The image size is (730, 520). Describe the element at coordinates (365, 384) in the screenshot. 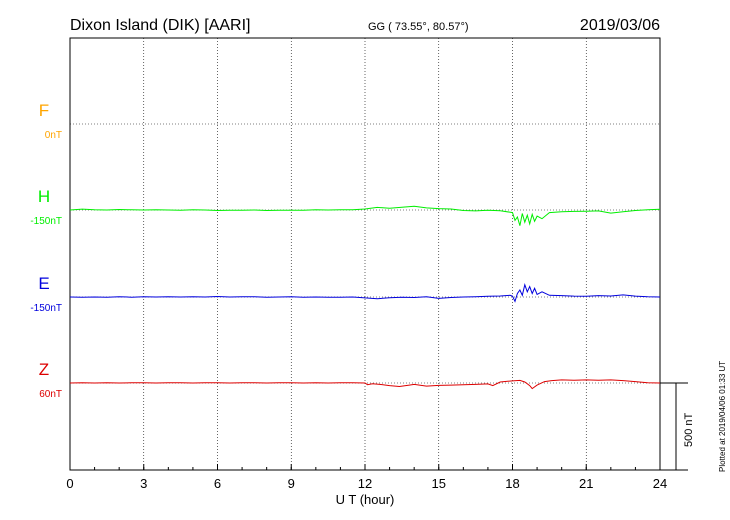

I see `series-line-z` at that location.